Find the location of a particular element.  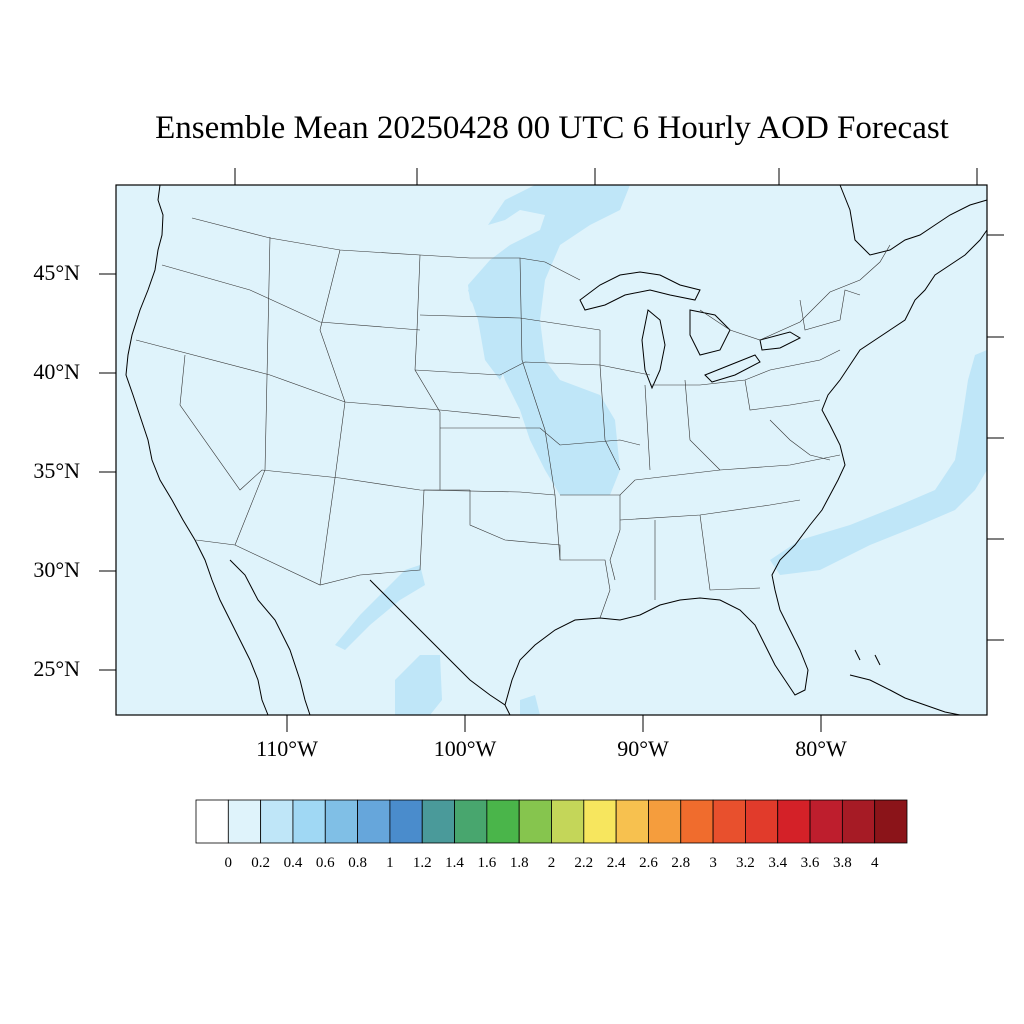

lat-label-35: 35°N is located at coordinates (56, 470).